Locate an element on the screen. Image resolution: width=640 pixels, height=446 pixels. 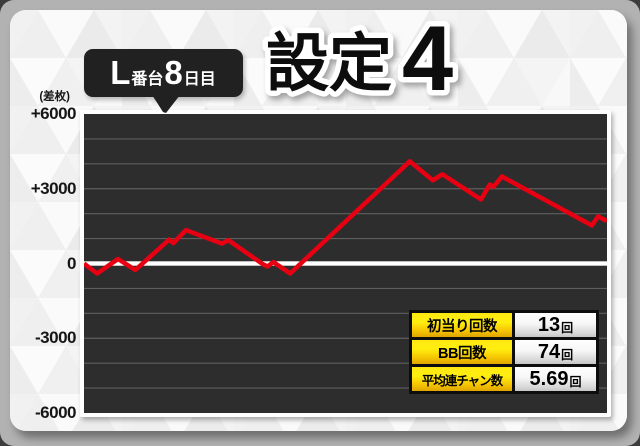
badge-text: L is located at coordinates (120, 72).